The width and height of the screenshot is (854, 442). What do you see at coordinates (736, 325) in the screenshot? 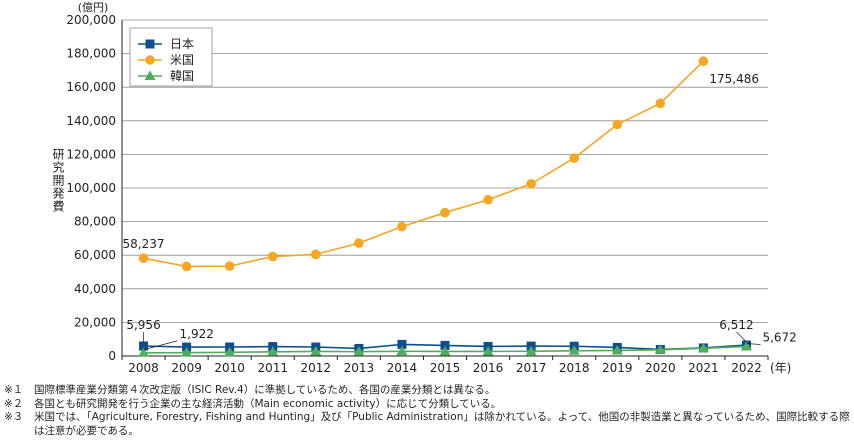
I see `data-label: 6,512` at bounding box center [736, 325].